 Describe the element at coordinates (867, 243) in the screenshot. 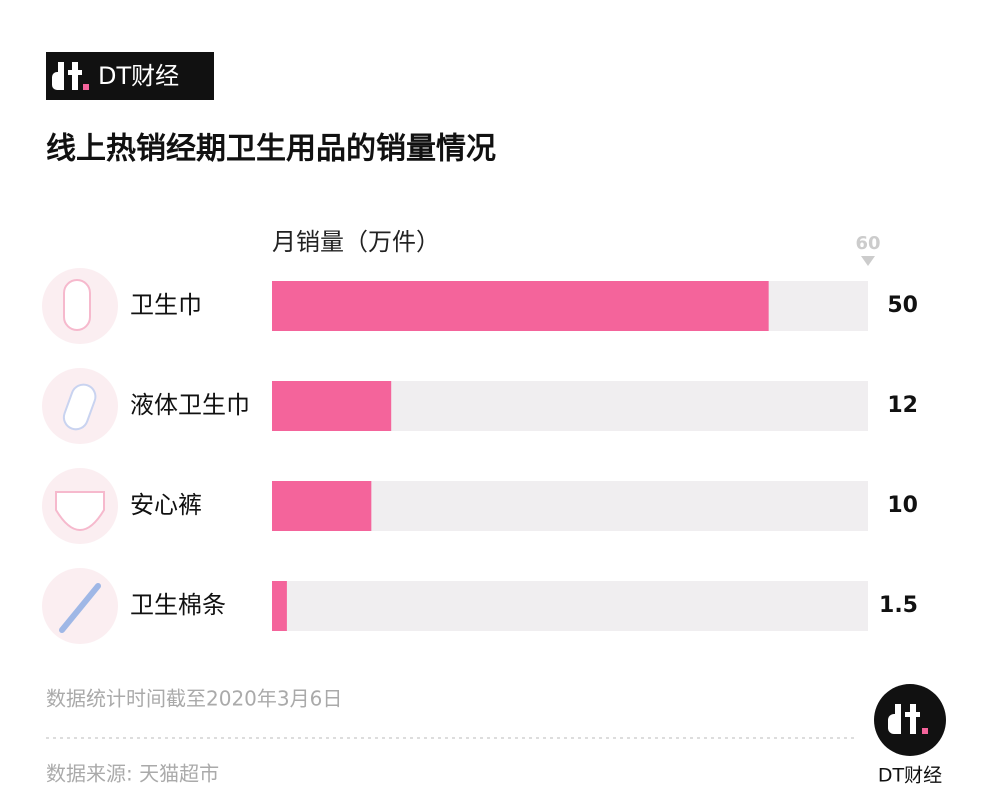

I see `x-tick-label: 60` at that location.